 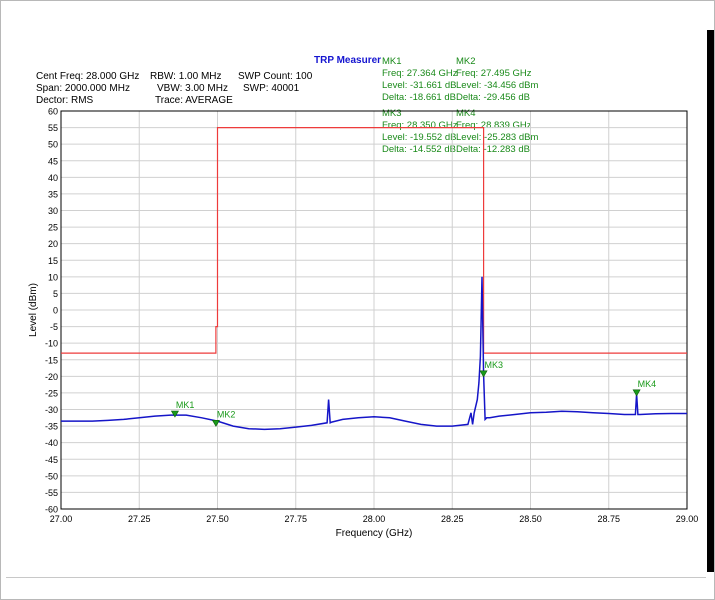 I want to click on x-tick-label: 27.50, so click(x=217, y=519).